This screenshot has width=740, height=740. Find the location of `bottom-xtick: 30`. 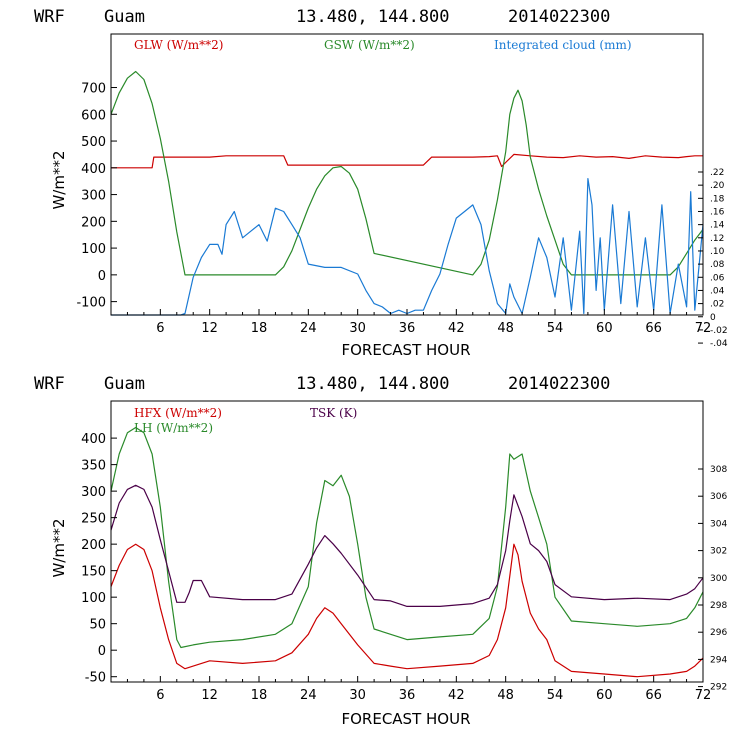

bottom-xtick: 30 is located at coordinates (357, 695).